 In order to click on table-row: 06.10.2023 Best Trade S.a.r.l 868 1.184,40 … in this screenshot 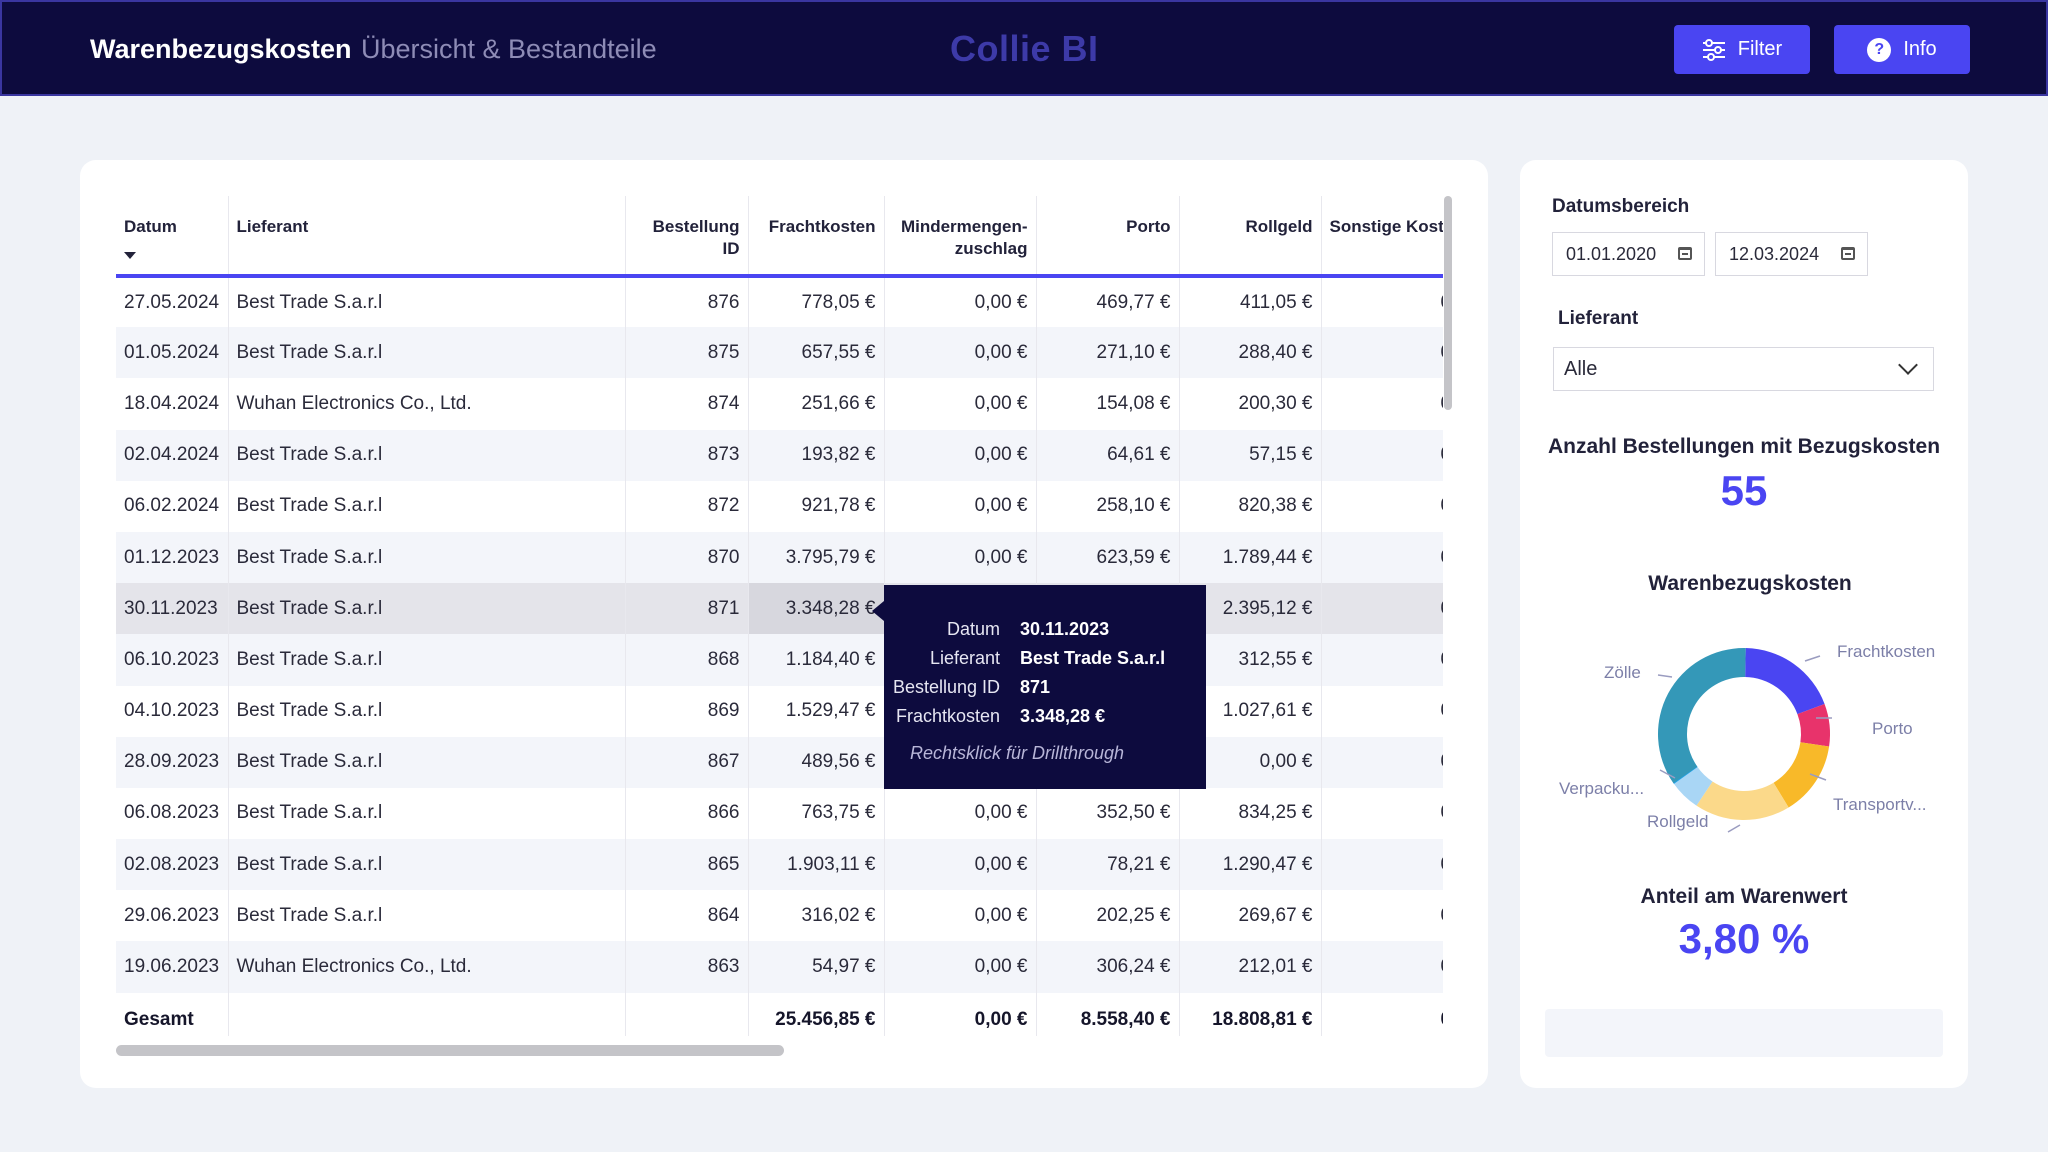, I will do `click(779, 660)`.